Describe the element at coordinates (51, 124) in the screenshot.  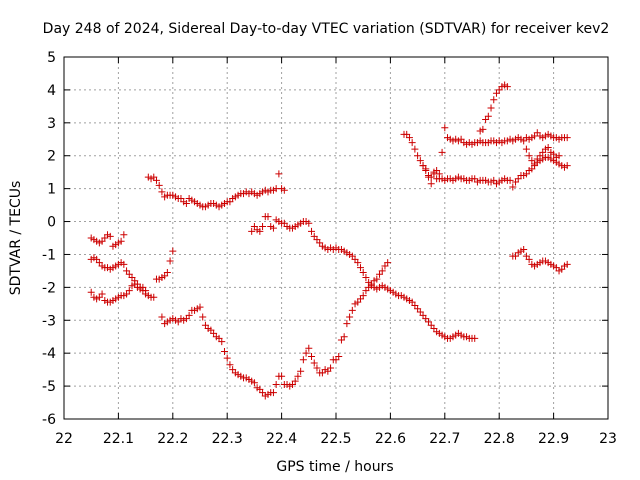
I see `y-tick-label: 3` at that location.